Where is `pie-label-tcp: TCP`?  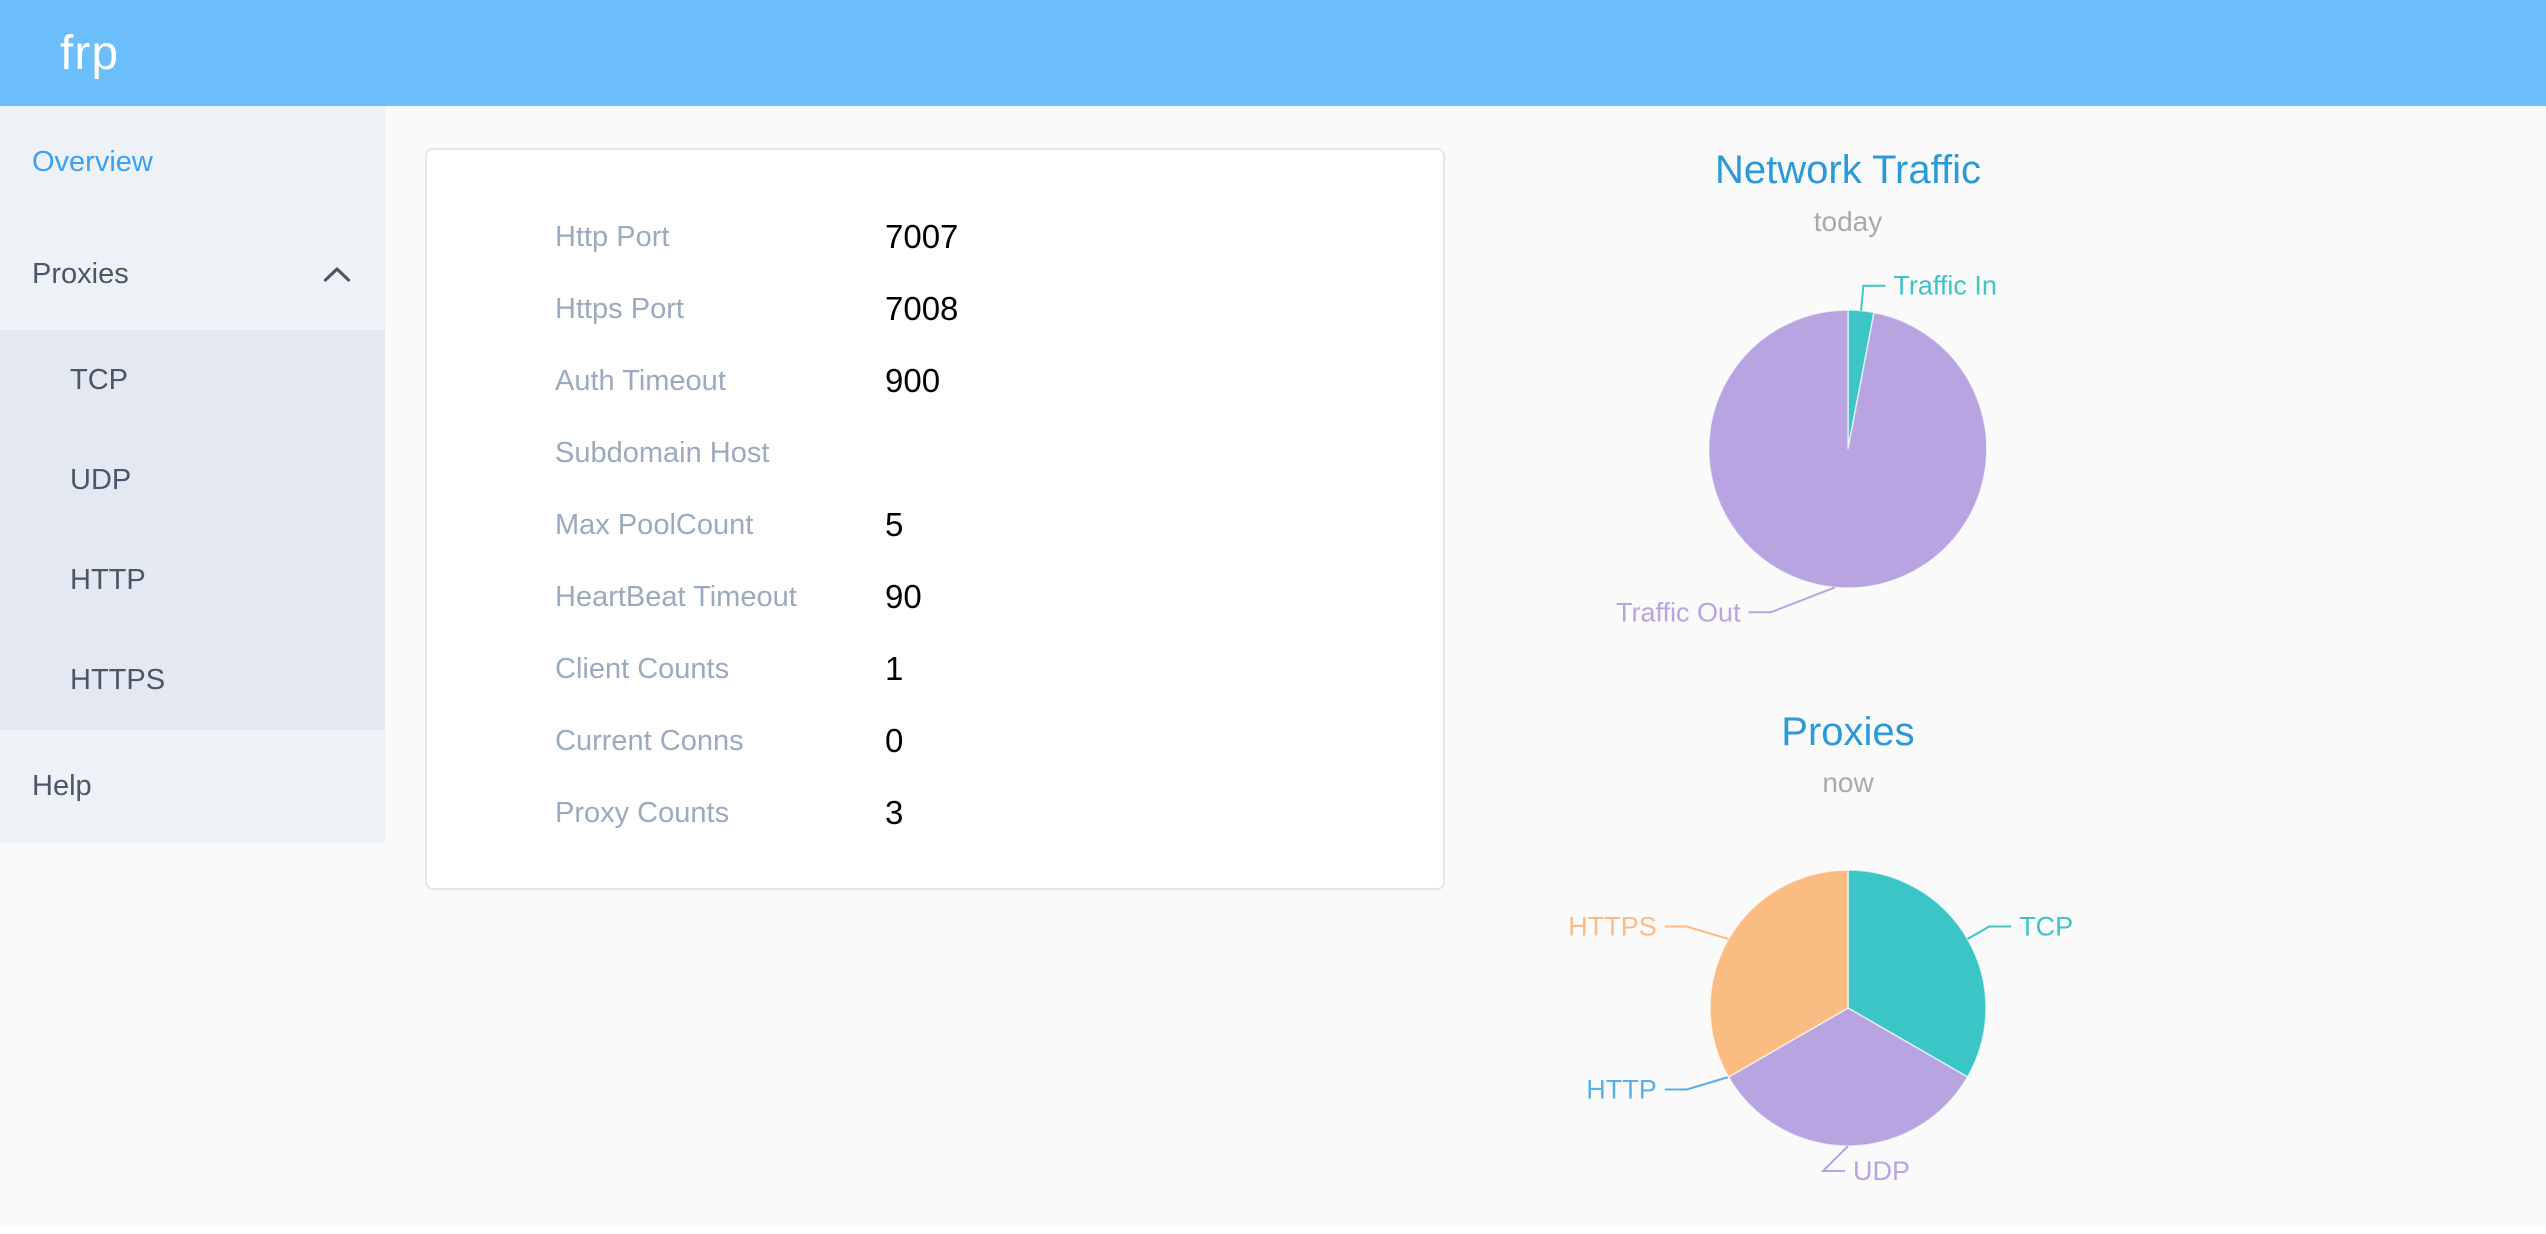 pie-label-tcp: TCP is located at coordinates (2046, 927).